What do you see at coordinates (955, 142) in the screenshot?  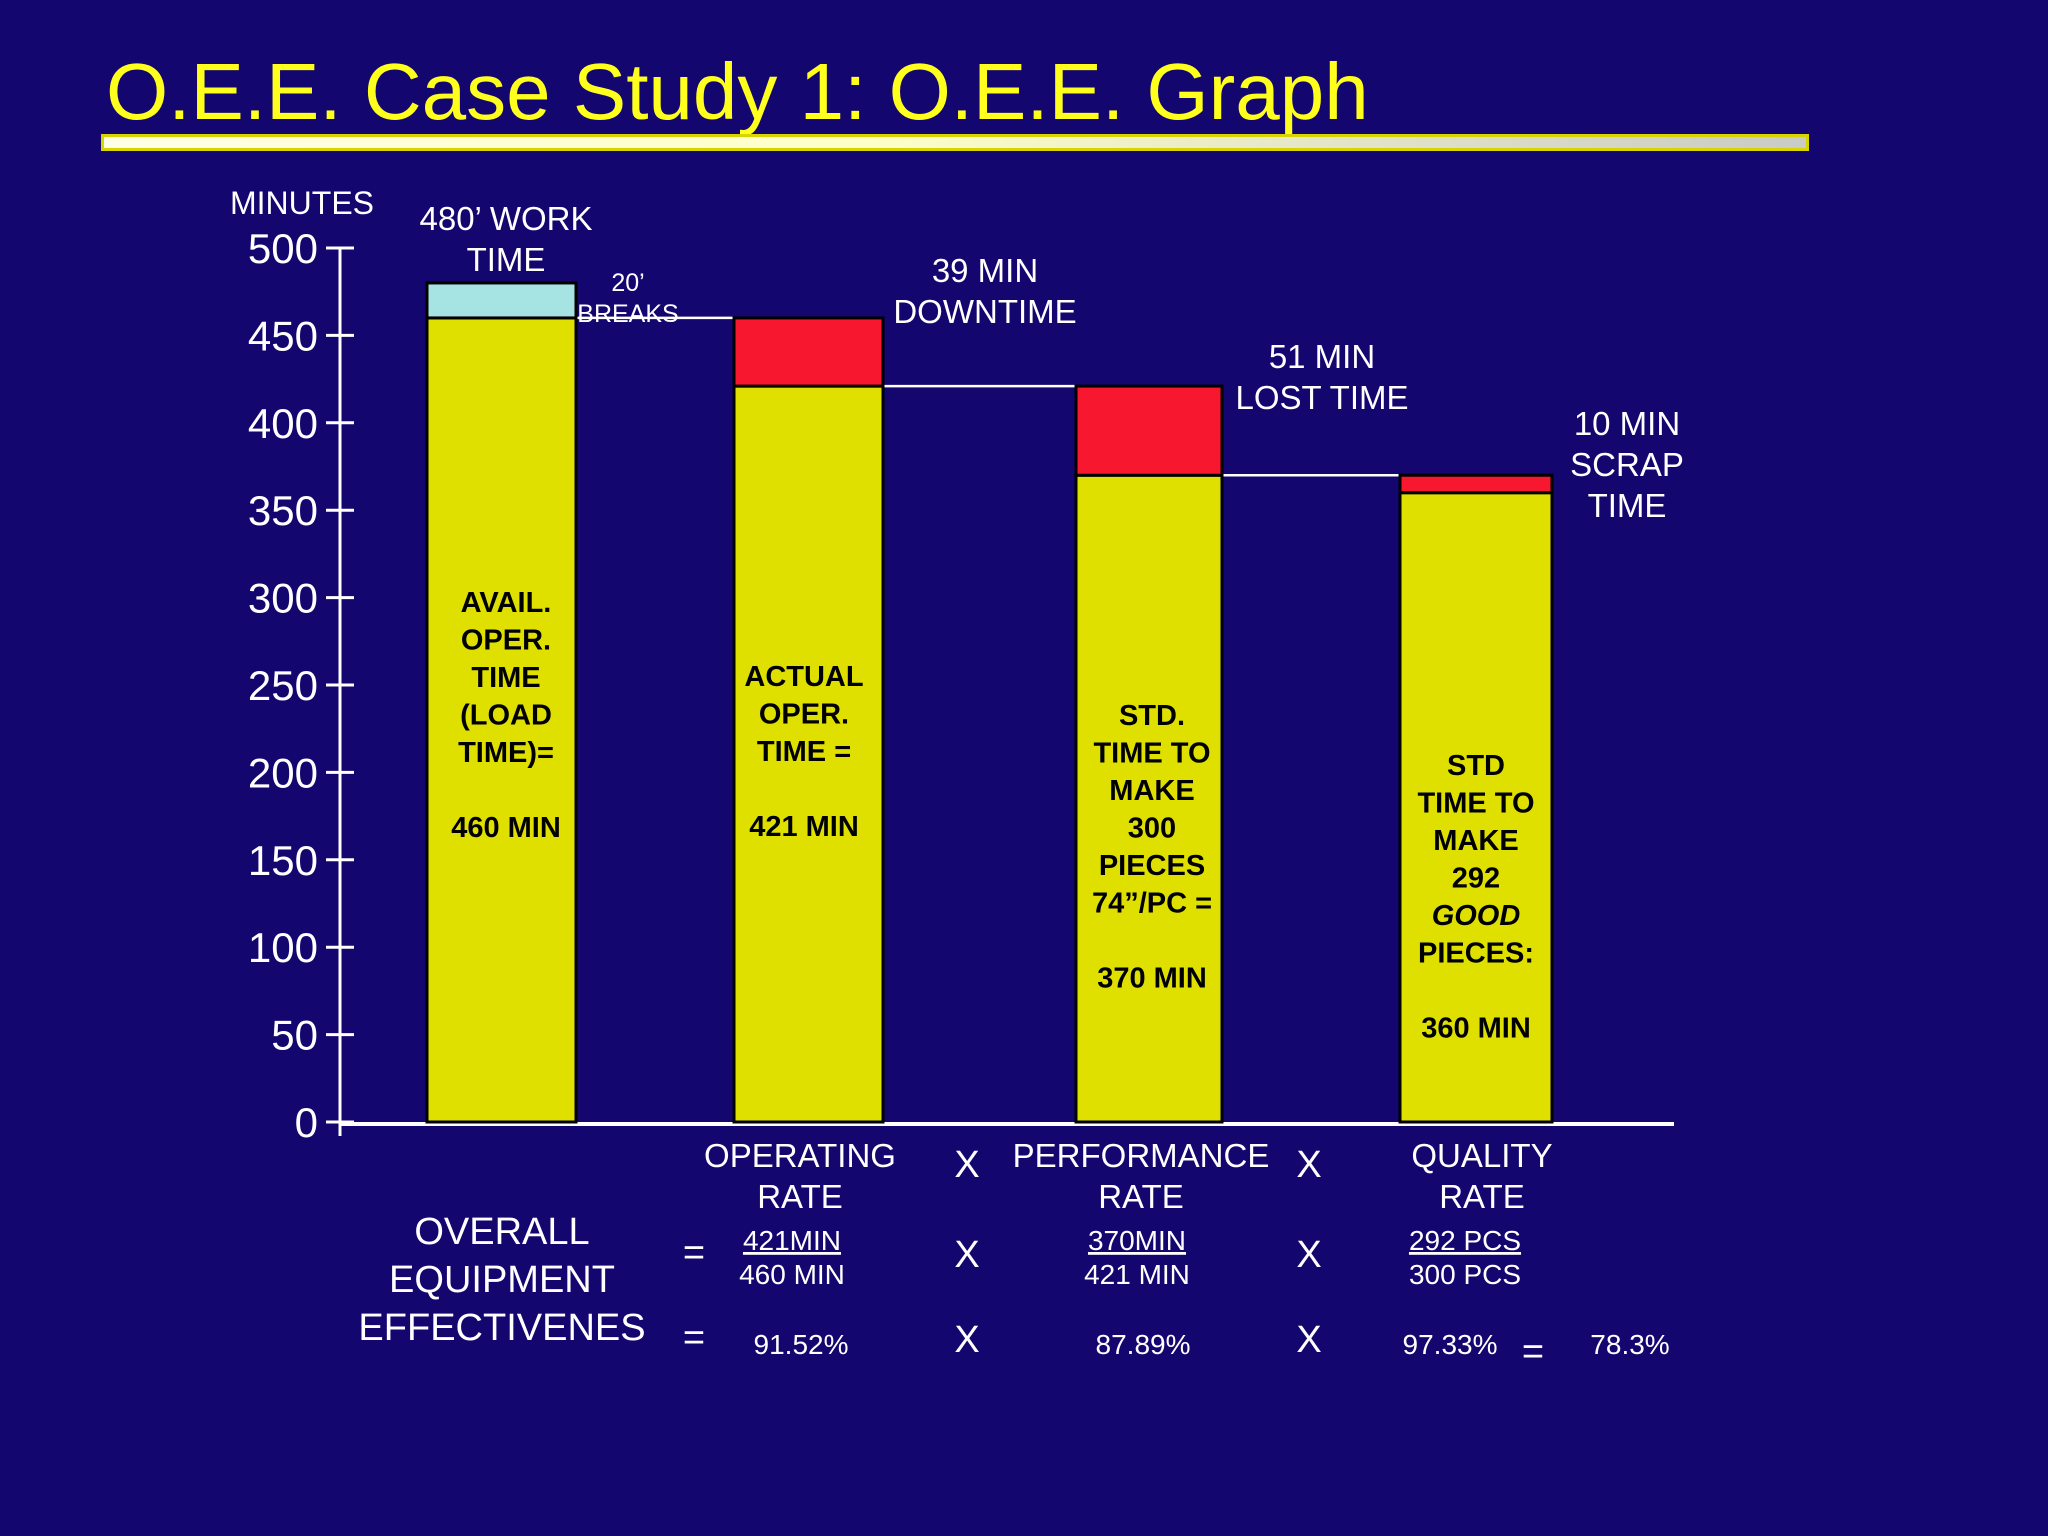 I see `title-underline-bar` at bounding box center [955, 142].